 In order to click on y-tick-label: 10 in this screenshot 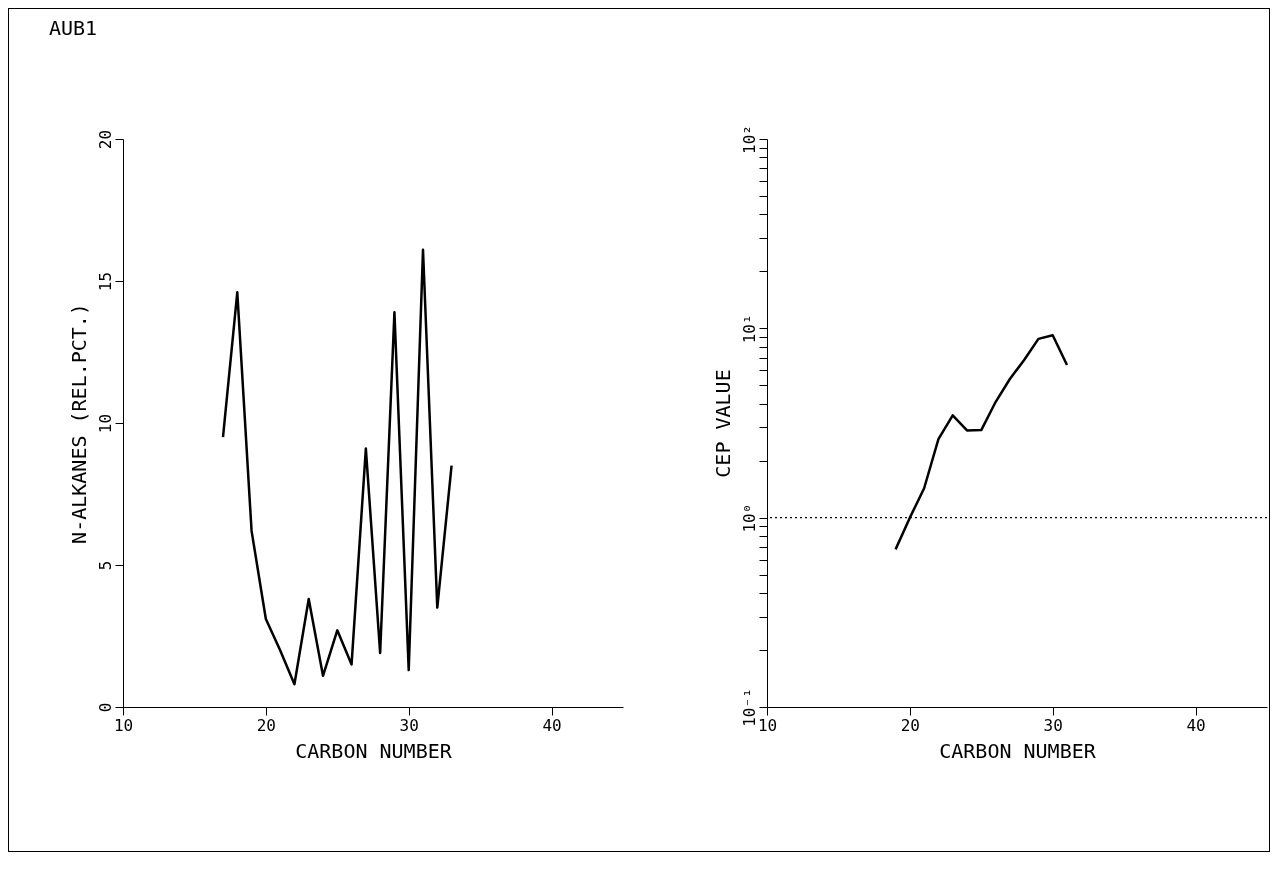, I will do `click(105, 423)`.